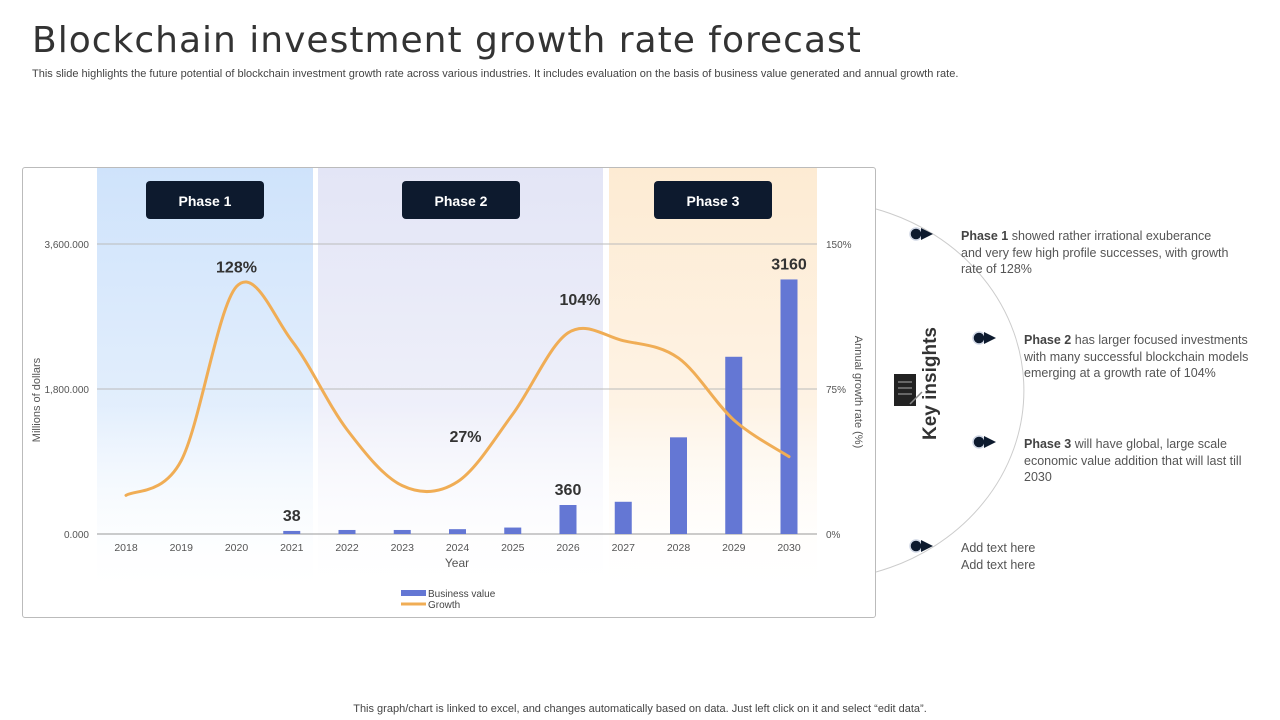  I want to click on x-tick-label: 2030, so click(789, 548).